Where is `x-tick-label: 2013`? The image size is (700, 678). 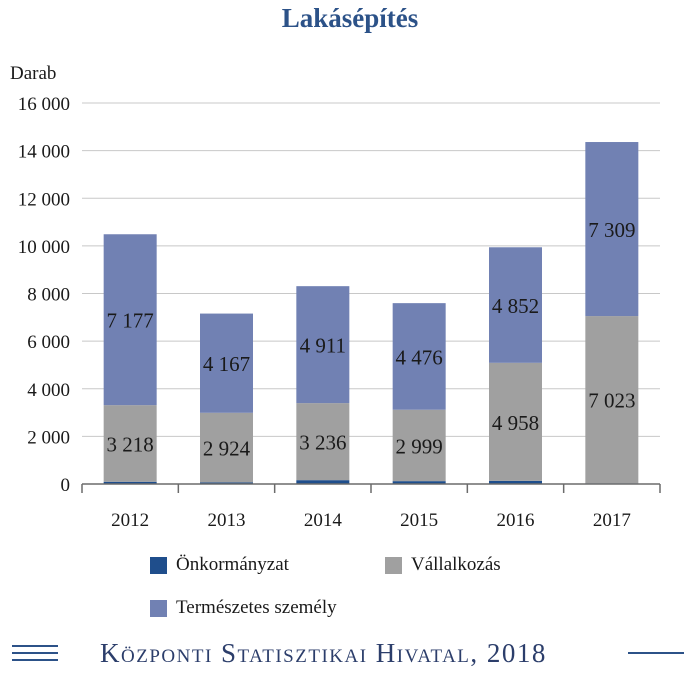
x-tick-label: 2013 is located at coordinates (227, 520).